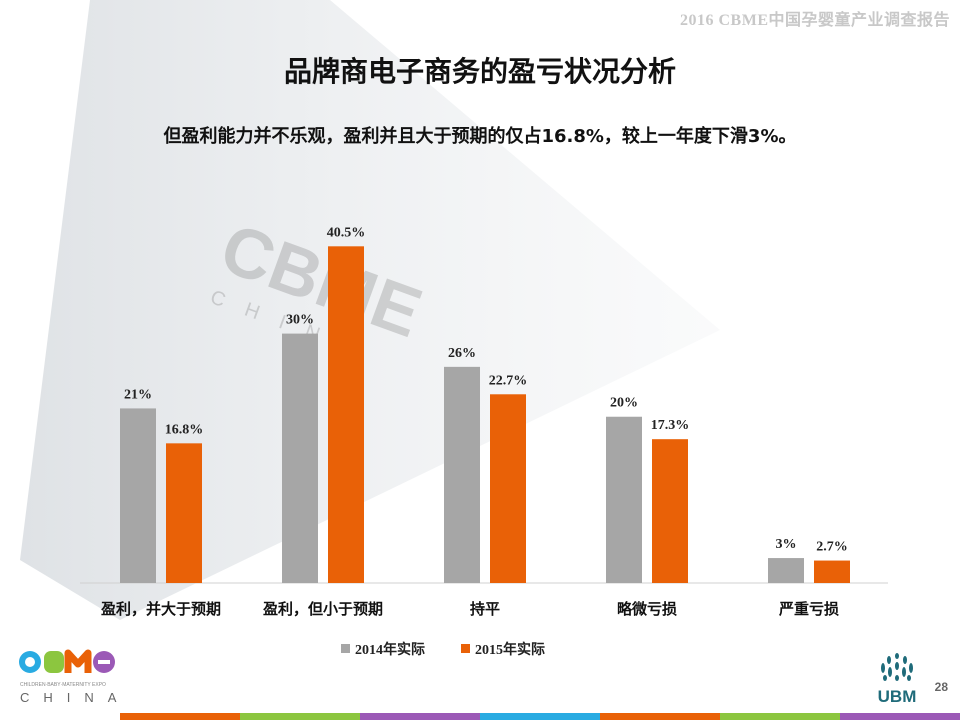 This screenshot has height=720, width=960. What do you see at coordinates (670, 511) in the screenshot?
I see `bar-series2-cat4` at bounding box center [670, 511].